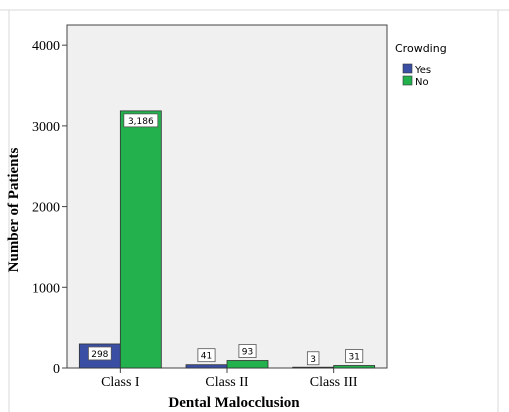 The image size is (509, 412). What do you see at coordinates (227, 382) in the screenshot?
I see `x-tick-label: Class II` at bounding box center [227, 382].